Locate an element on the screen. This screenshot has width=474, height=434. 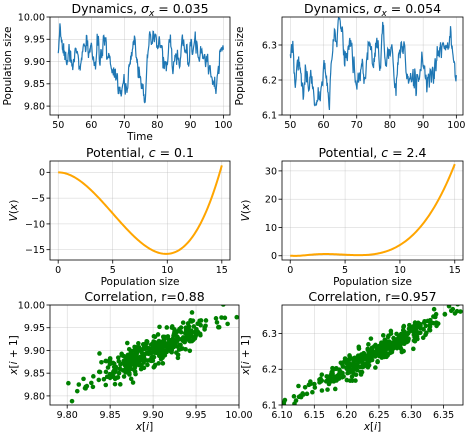
y-tick-label: 10.00 is located at coordinates (31, 17).